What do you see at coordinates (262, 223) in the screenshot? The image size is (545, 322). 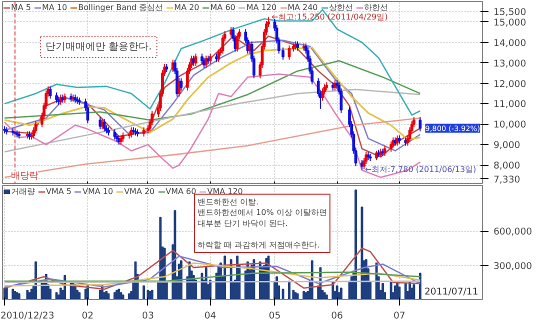 I see `text: 밴드하한선 이탈. 밴드하한선에서 10% 이상 이탈하면 대부분 단기 바닥이 된다. 하락할 때 과감하게 저점매수한다.` at bounding box center [262, 223].